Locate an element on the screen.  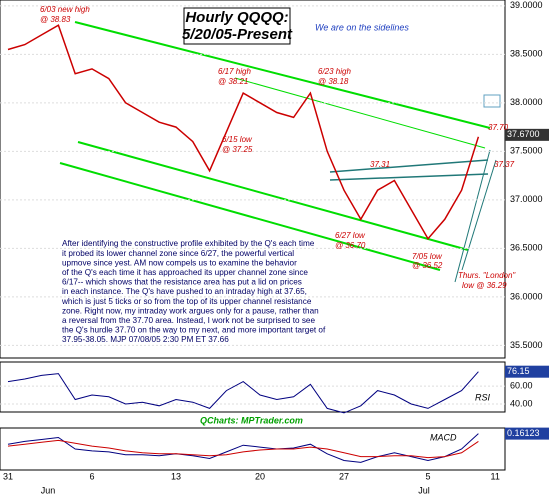
title: 5/20/05-Present is located at coordinates (237, 34).